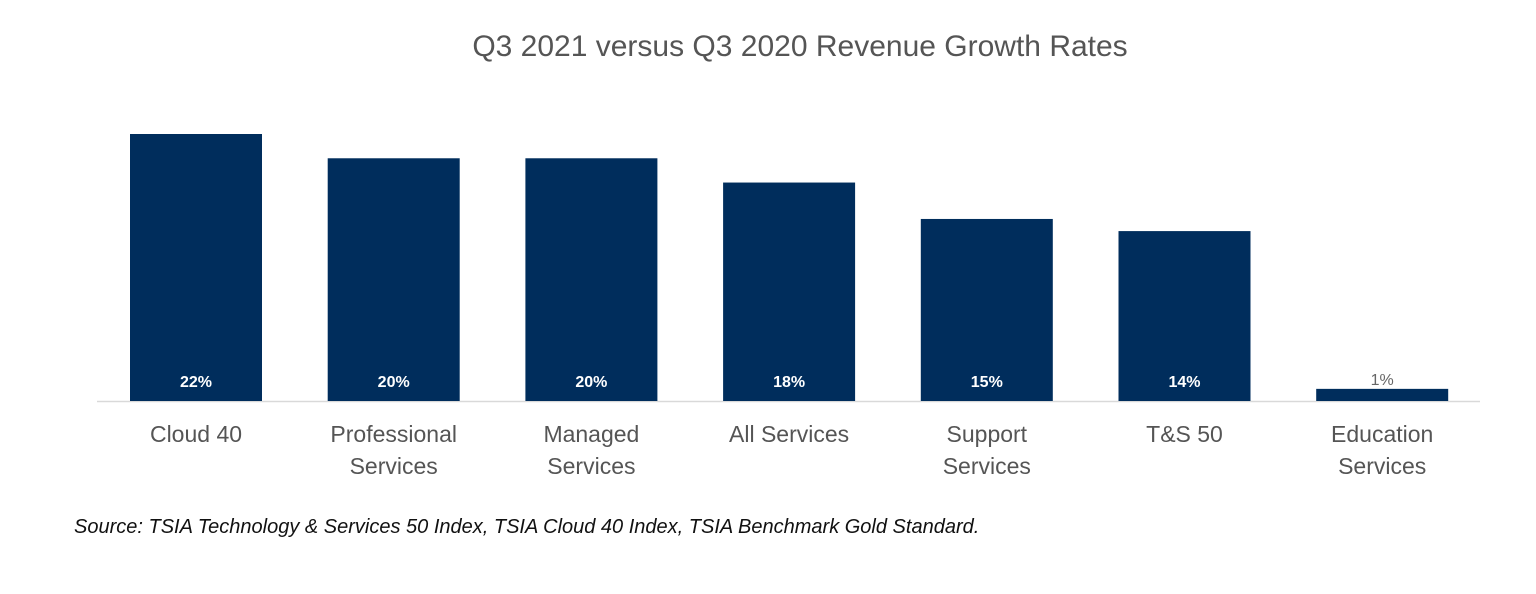  Describe the element at coordinates (1184, 382) in the screenshot. I see `data-label: 14%` at that location.